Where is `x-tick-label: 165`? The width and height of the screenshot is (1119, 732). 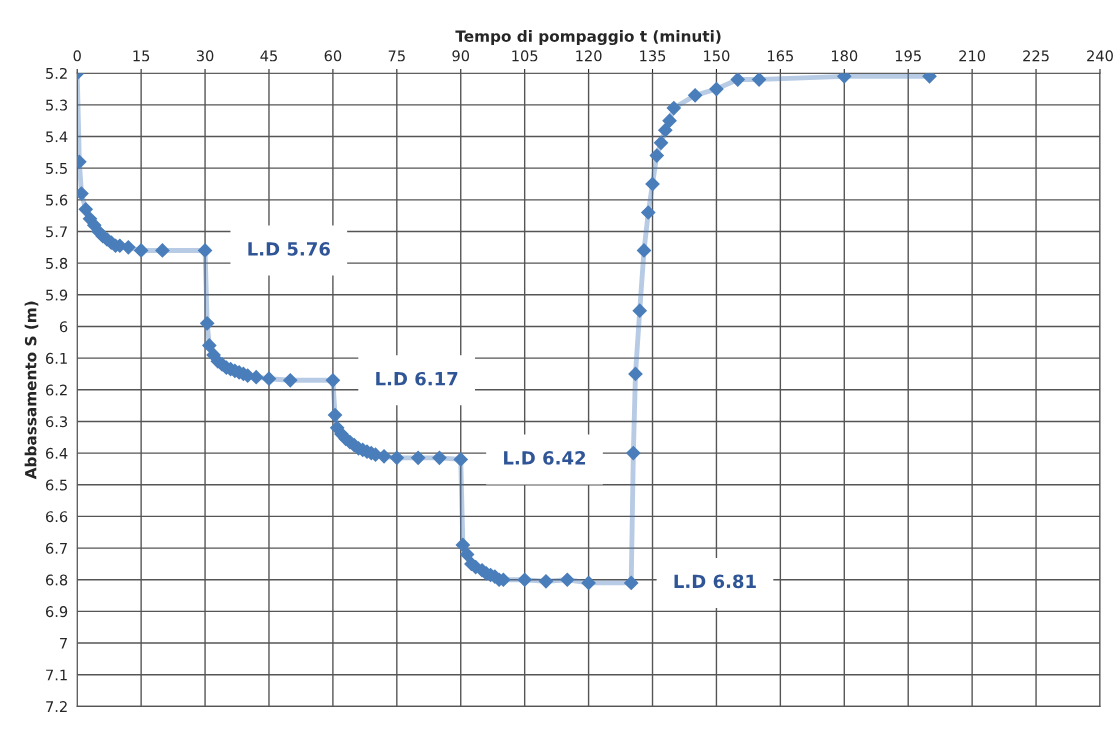
x-tick-label: 165 is located at coordinates (781, 56).